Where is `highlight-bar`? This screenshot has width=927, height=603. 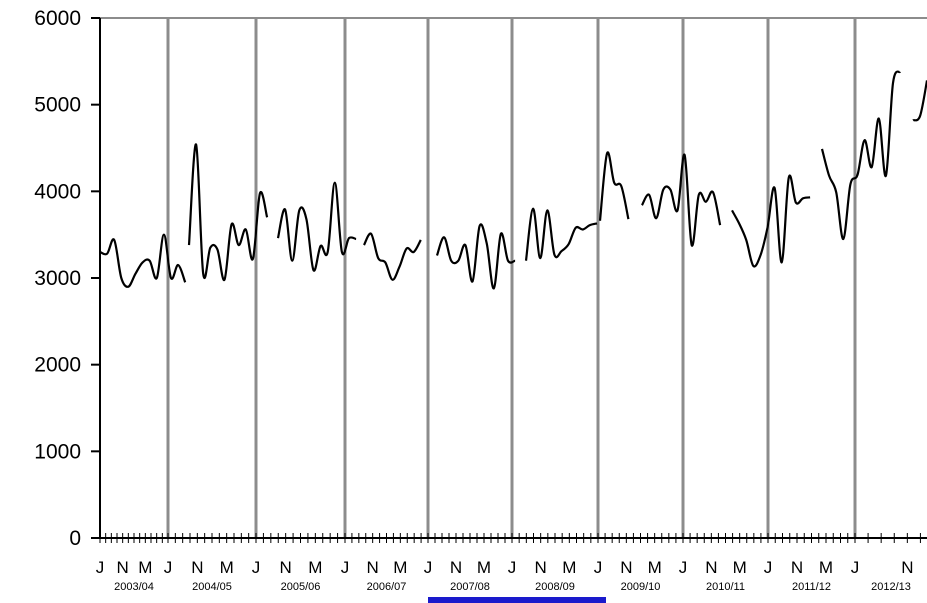 highlight-bar is located at coordinates (517, 600).